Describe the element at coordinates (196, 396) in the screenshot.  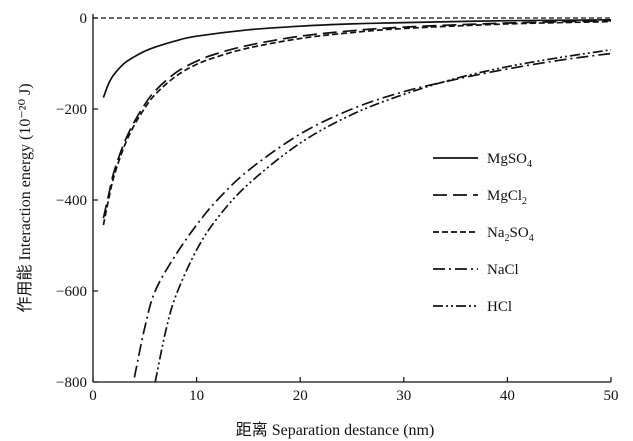
I see `x-tick-label: 10` at that location.